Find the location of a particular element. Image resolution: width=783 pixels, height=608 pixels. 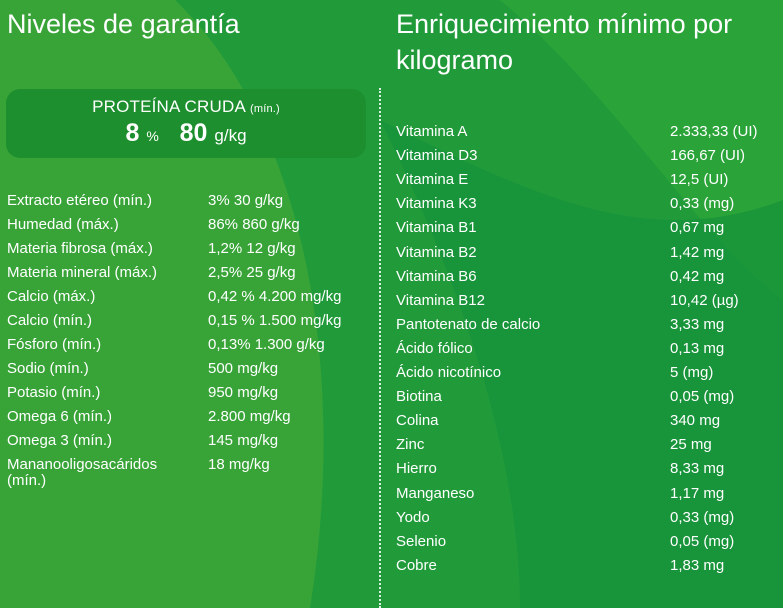

row-value: 1,42 mg is located at coordinates (697, 252).